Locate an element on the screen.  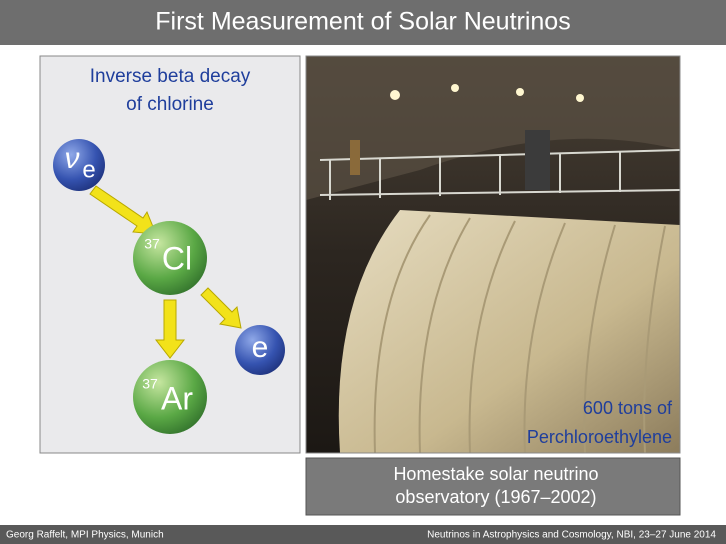
arrows is located at coordinates (165, 272).